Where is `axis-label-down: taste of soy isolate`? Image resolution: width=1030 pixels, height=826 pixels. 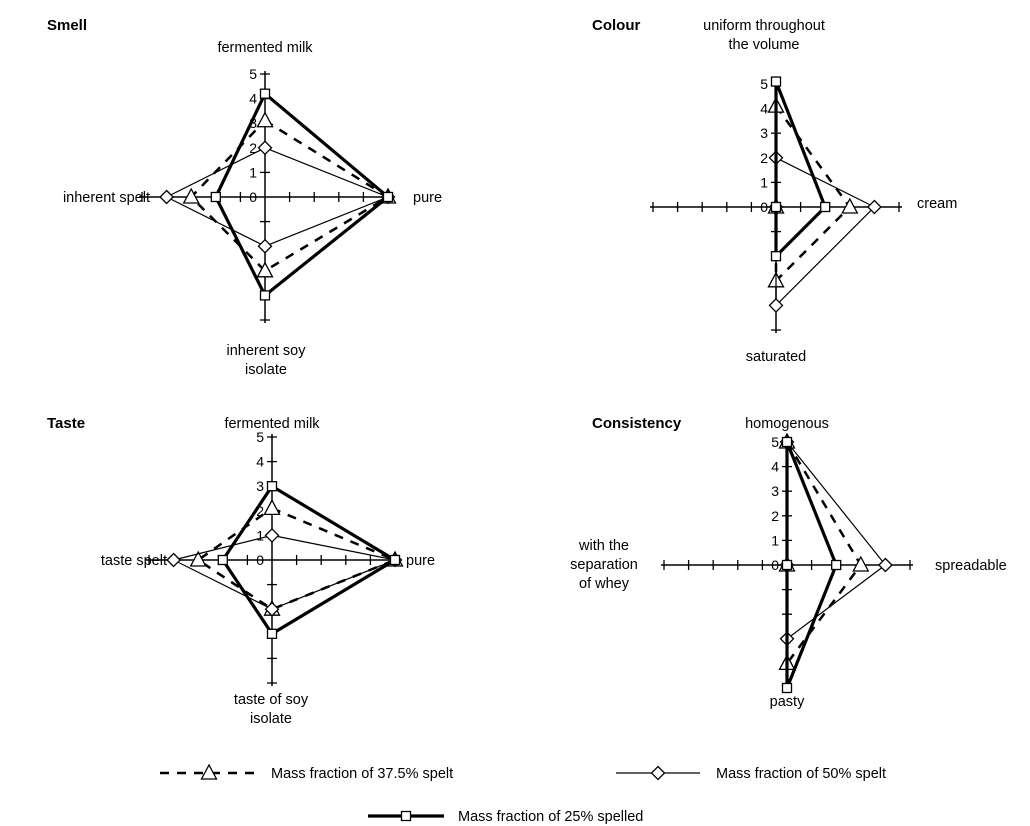
axis-label-down: taste of soy isolate is located at coordinates (271, 709).